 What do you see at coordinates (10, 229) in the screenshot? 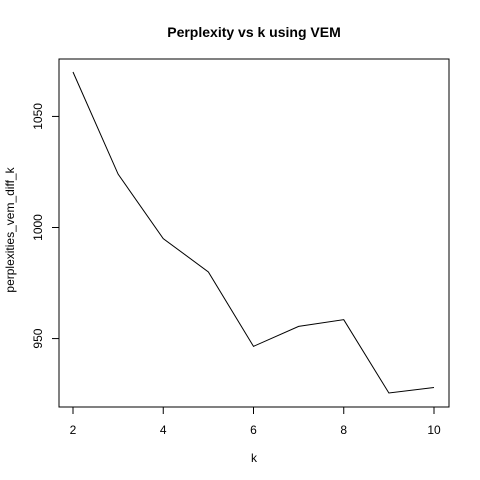
I see `y-axis-label: perplexities_vem_diff_k` at bounding box center [10, 229].